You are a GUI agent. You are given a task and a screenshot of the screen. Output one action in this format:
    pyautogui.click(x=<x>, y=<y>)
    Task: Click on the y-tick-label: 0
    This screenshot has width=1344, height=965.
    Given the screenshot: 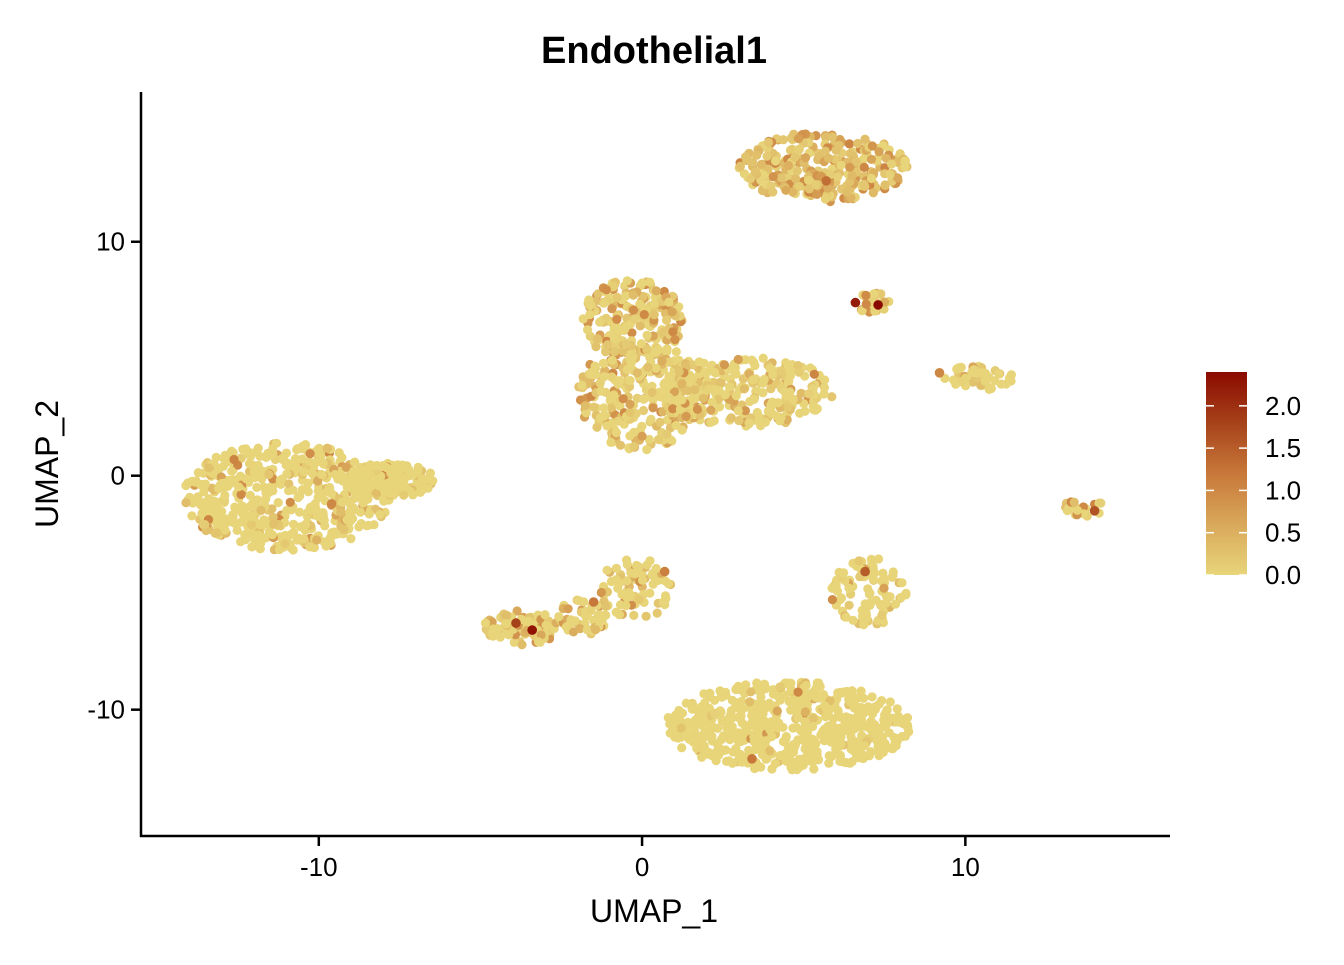 What is the action you would take?
    pyautogui.click(x=118, y=476)
    